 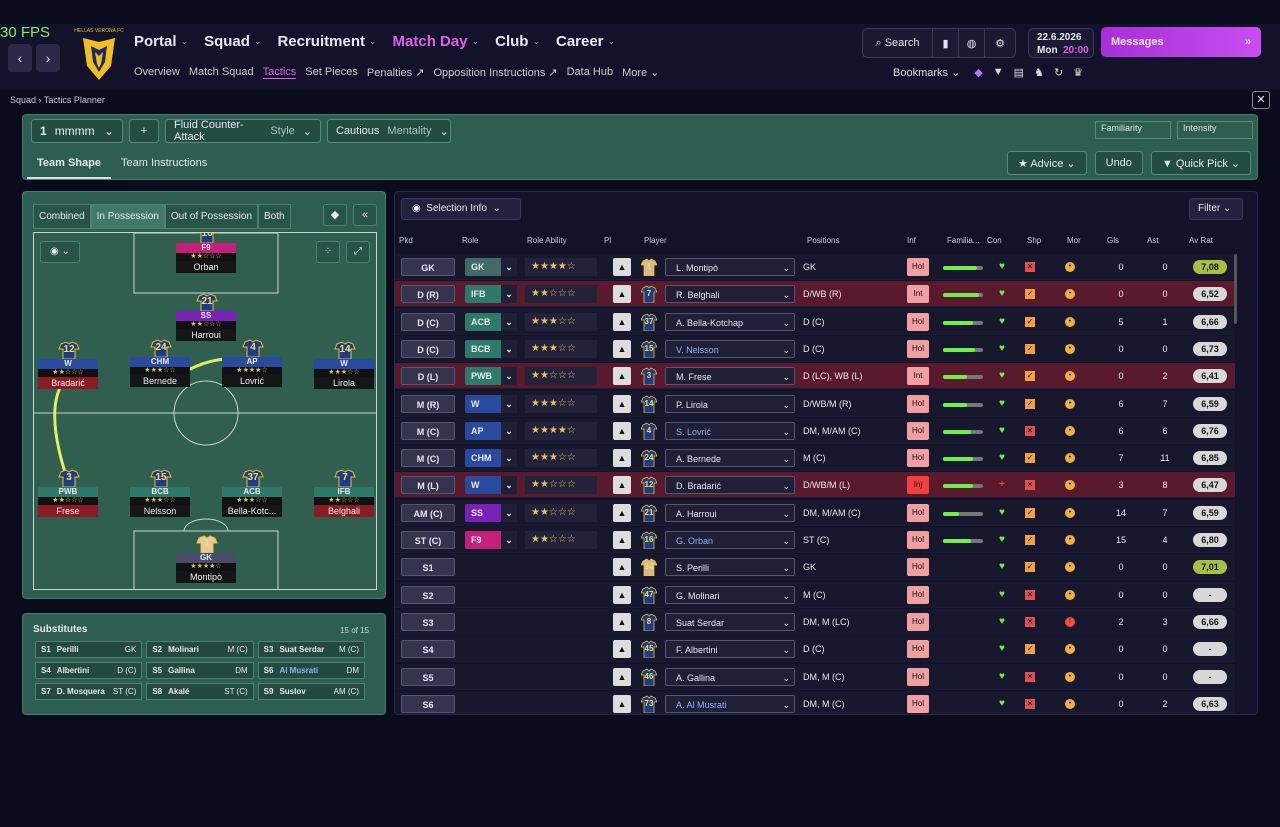 What do you see at coordinates (89, 691) in the screenshot?
I see `substitute-item: S7 D. Mosquera ST (C)` at bounding box center [89, 691].